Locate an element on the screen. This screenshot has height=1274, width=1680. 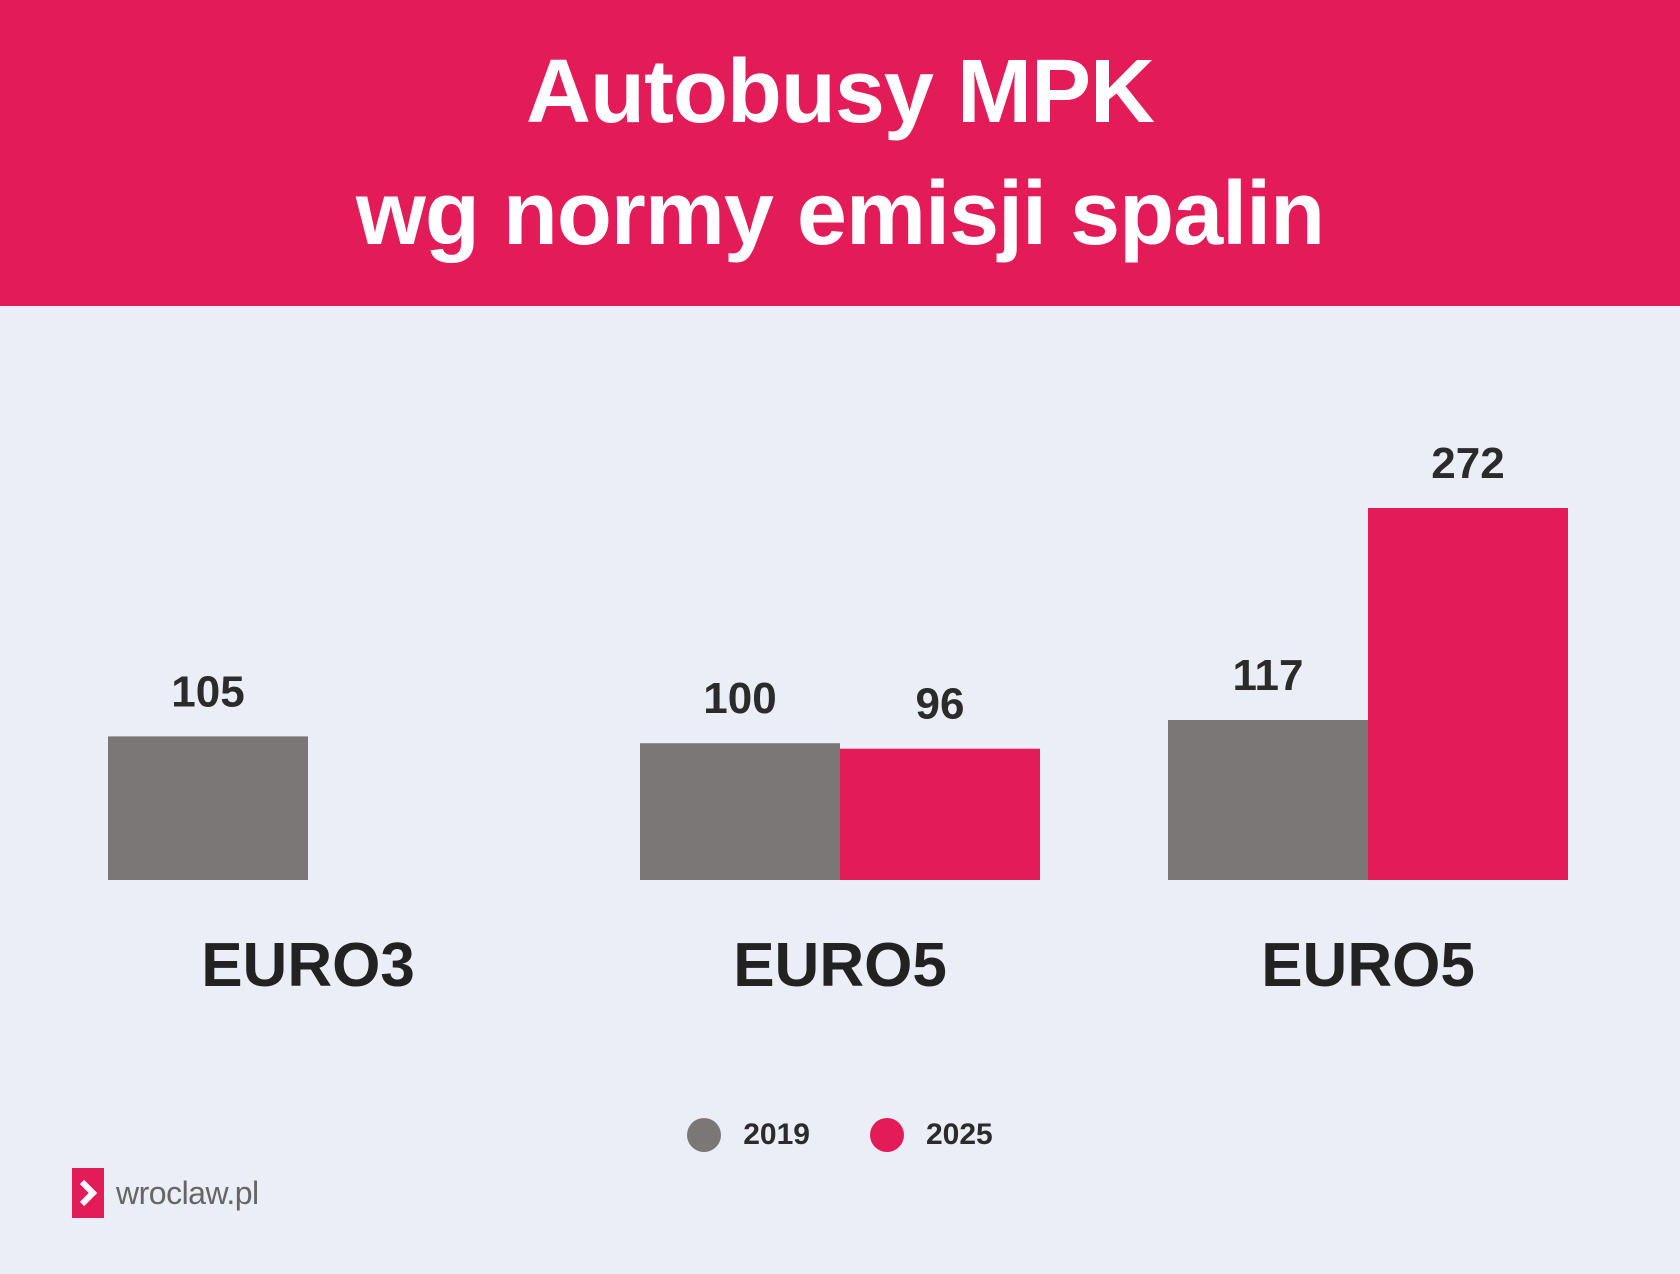
chevron-right-icon is located at coordinates (88, 1193).